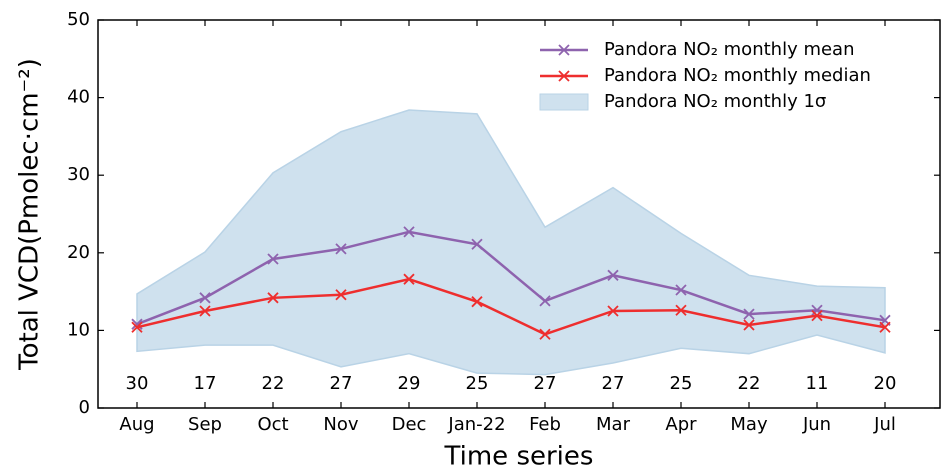 The width and height of the screenshot is (951, 472). Describe the element at coordinates (564, 102) in the screenshot. I see `legend-swatch` at that location.